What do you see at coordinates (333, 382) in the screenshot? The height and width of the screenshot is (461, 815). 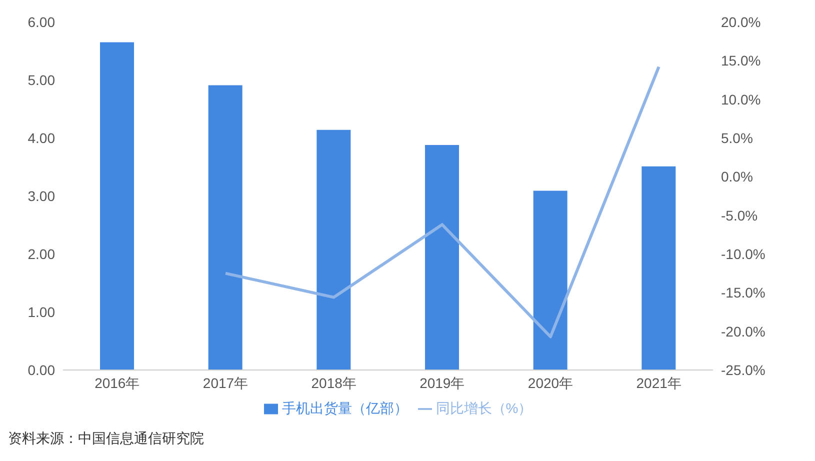 I see `x-tick-label: 2018年` at bounding box center [333, 382].